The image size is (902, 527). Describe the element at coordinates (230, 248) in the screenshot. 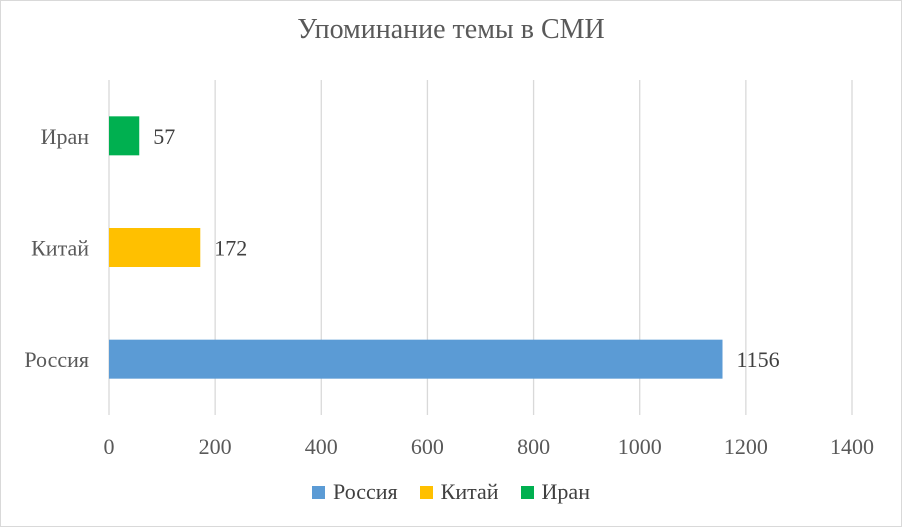

I see `data-label: 172` at that location.